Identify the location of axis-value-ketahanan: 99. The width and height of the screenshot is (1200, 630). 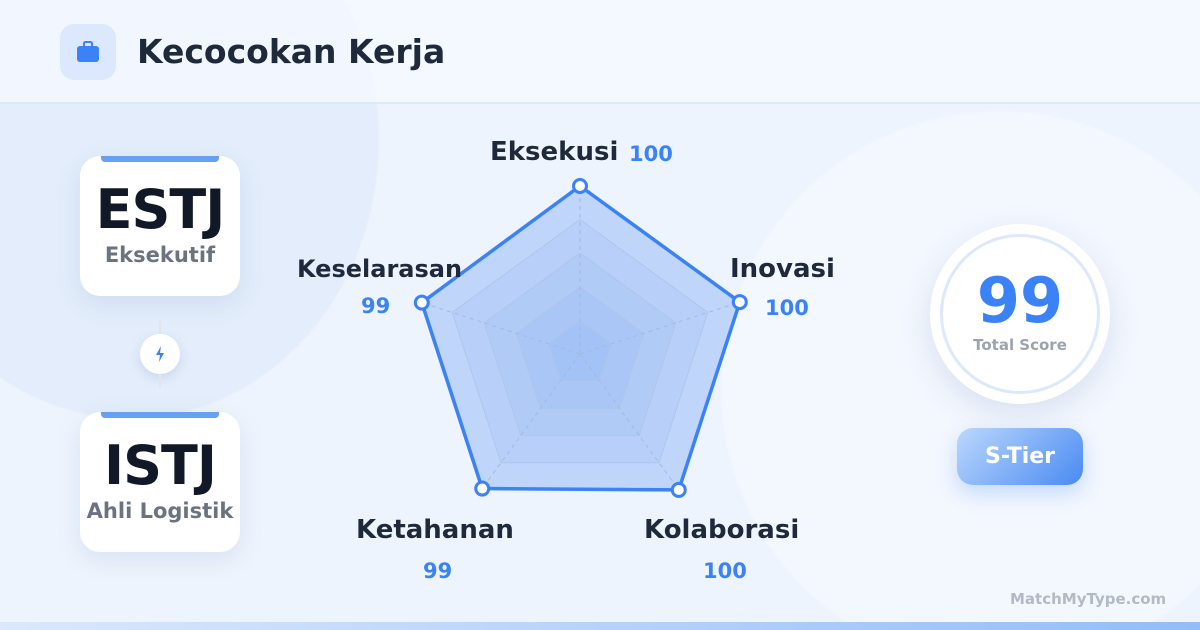
(438, 571).